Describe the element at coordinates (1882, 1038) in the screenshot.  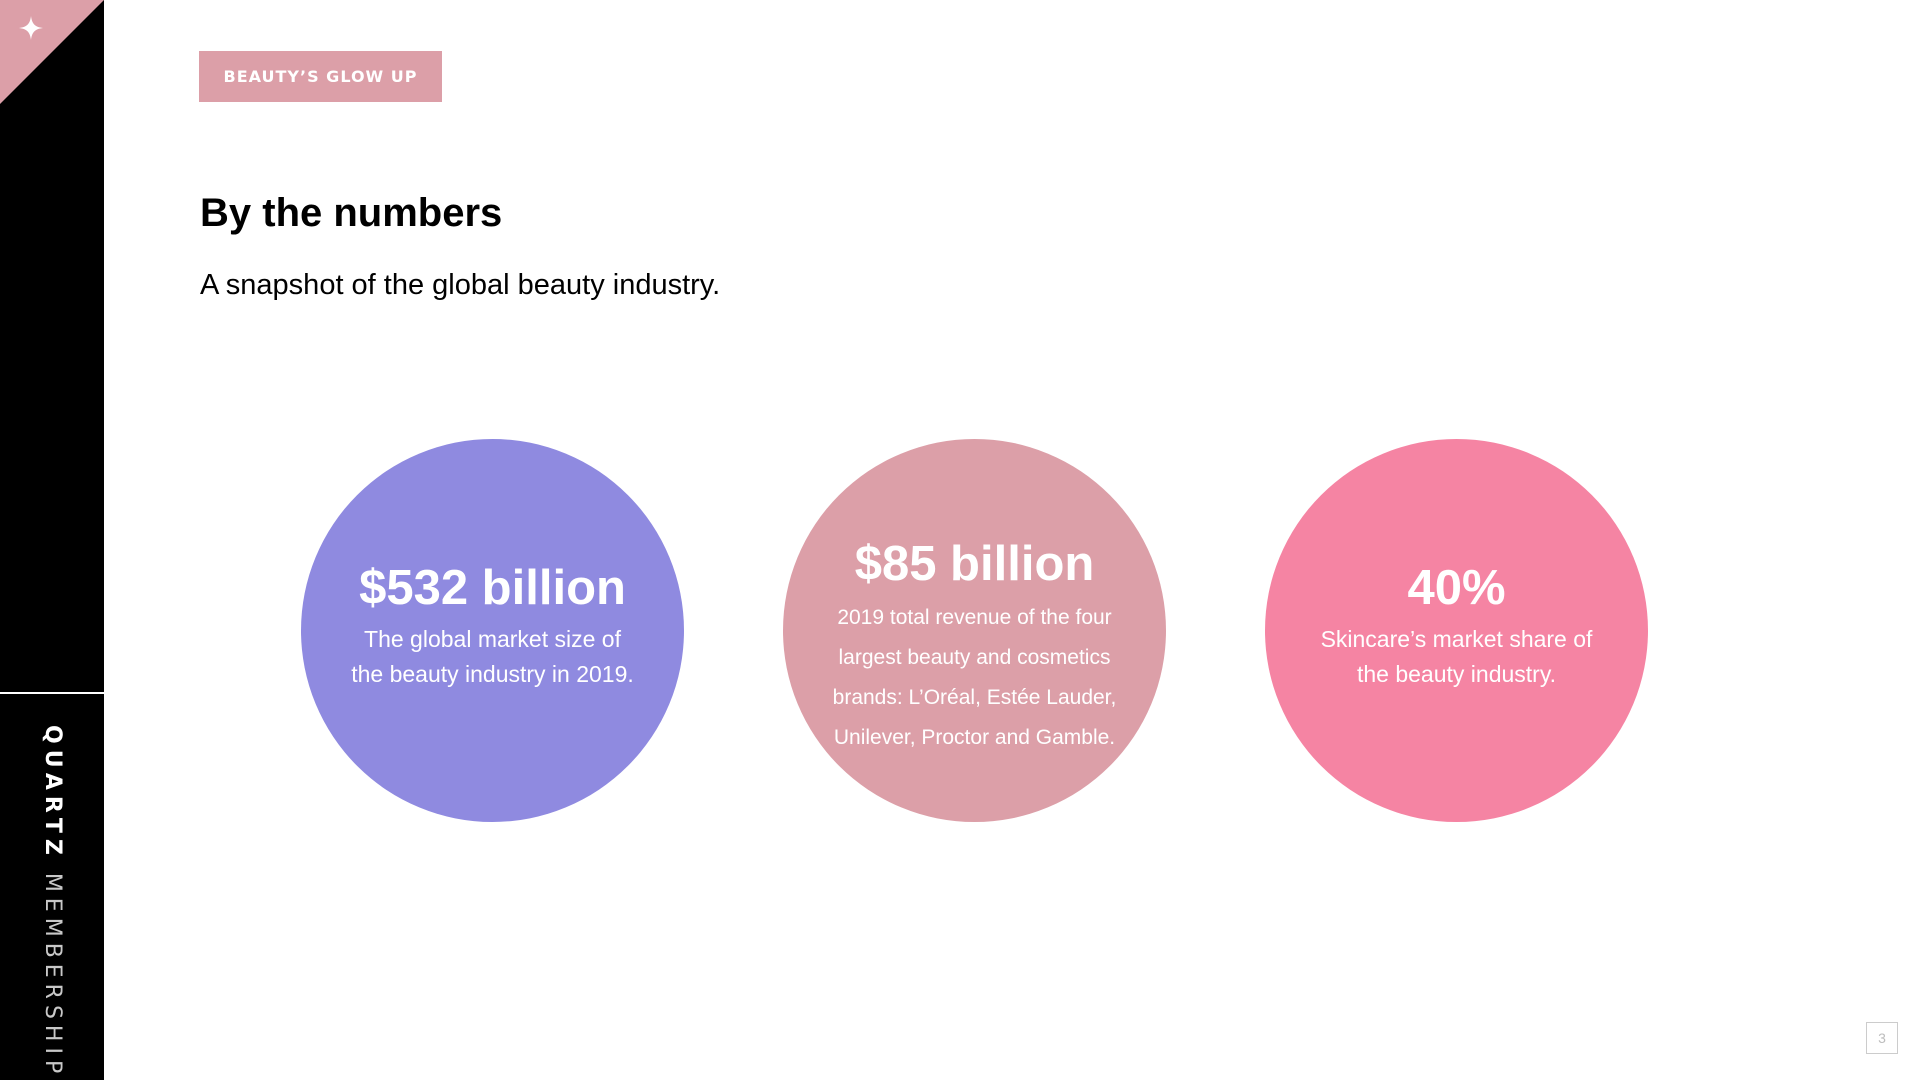
I see `page-number: 3` at that location.